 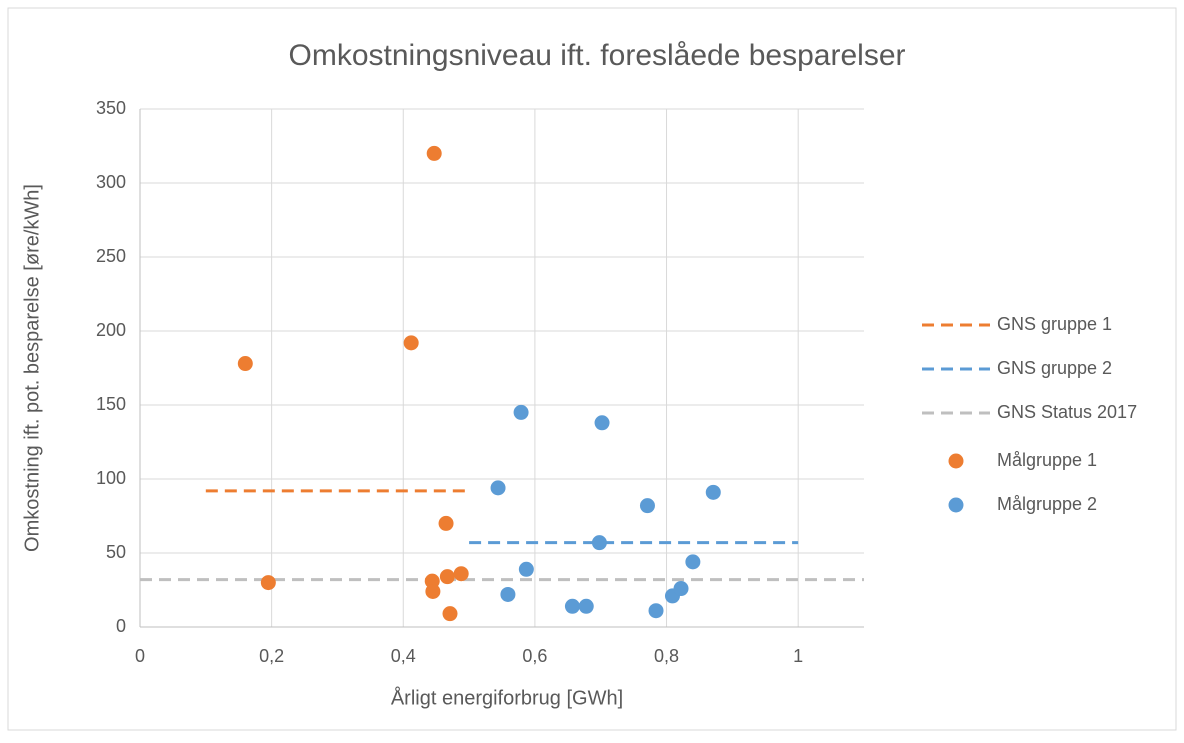 What do you see at coordinates (534, 656) in the screenshot?
I see `x-tick-label: 0,6` at bounding box center [534, 656].